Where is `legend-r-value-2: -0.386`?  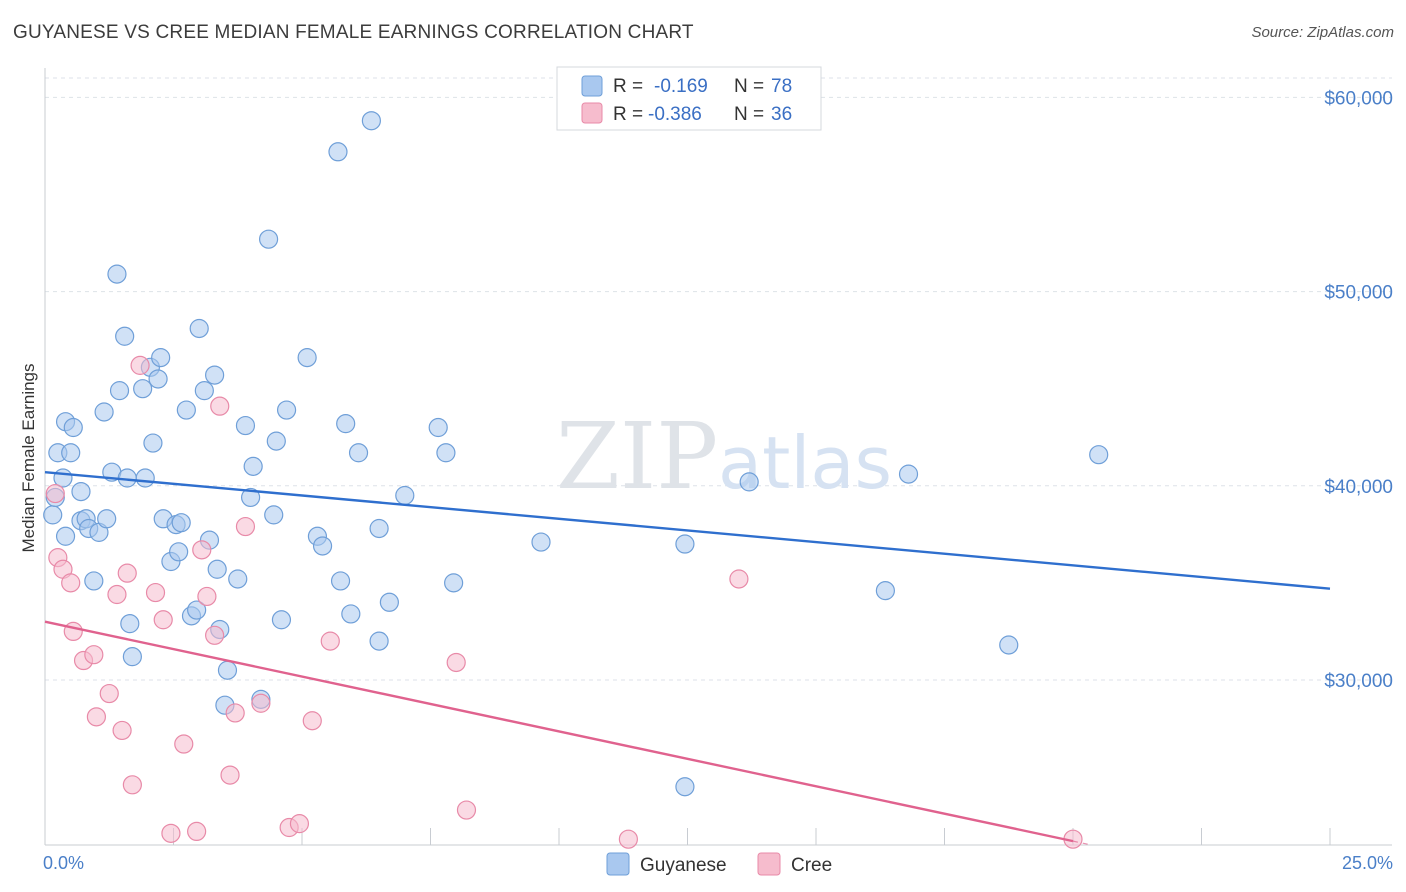 legend-r-value-2: -0.386 is located at coordinates (675, 114).